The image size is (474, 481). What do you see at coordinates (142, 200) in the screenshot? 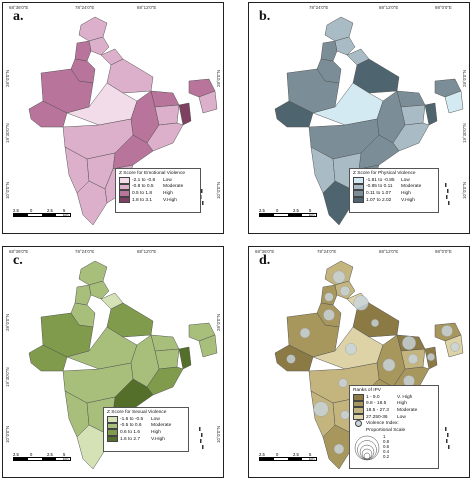
I see `legend-range: 1.8 to 3.1` at bounding box center [142, 200].